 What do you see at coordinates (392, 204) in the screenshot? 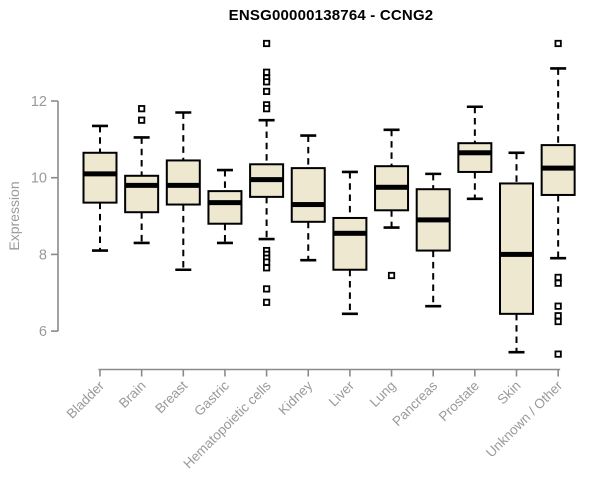
I see `box-group-lung` at bounding box center [392, 204].